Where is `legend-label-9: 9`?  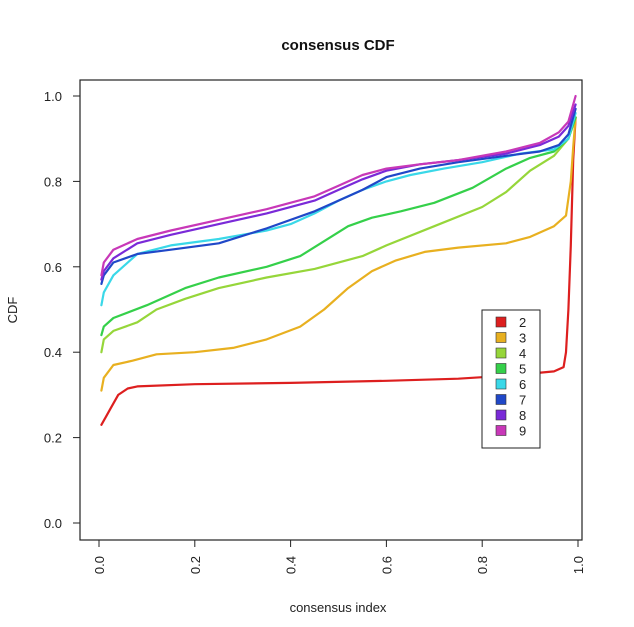 legend-label-9: 9 is located at coordinates (522, 431).